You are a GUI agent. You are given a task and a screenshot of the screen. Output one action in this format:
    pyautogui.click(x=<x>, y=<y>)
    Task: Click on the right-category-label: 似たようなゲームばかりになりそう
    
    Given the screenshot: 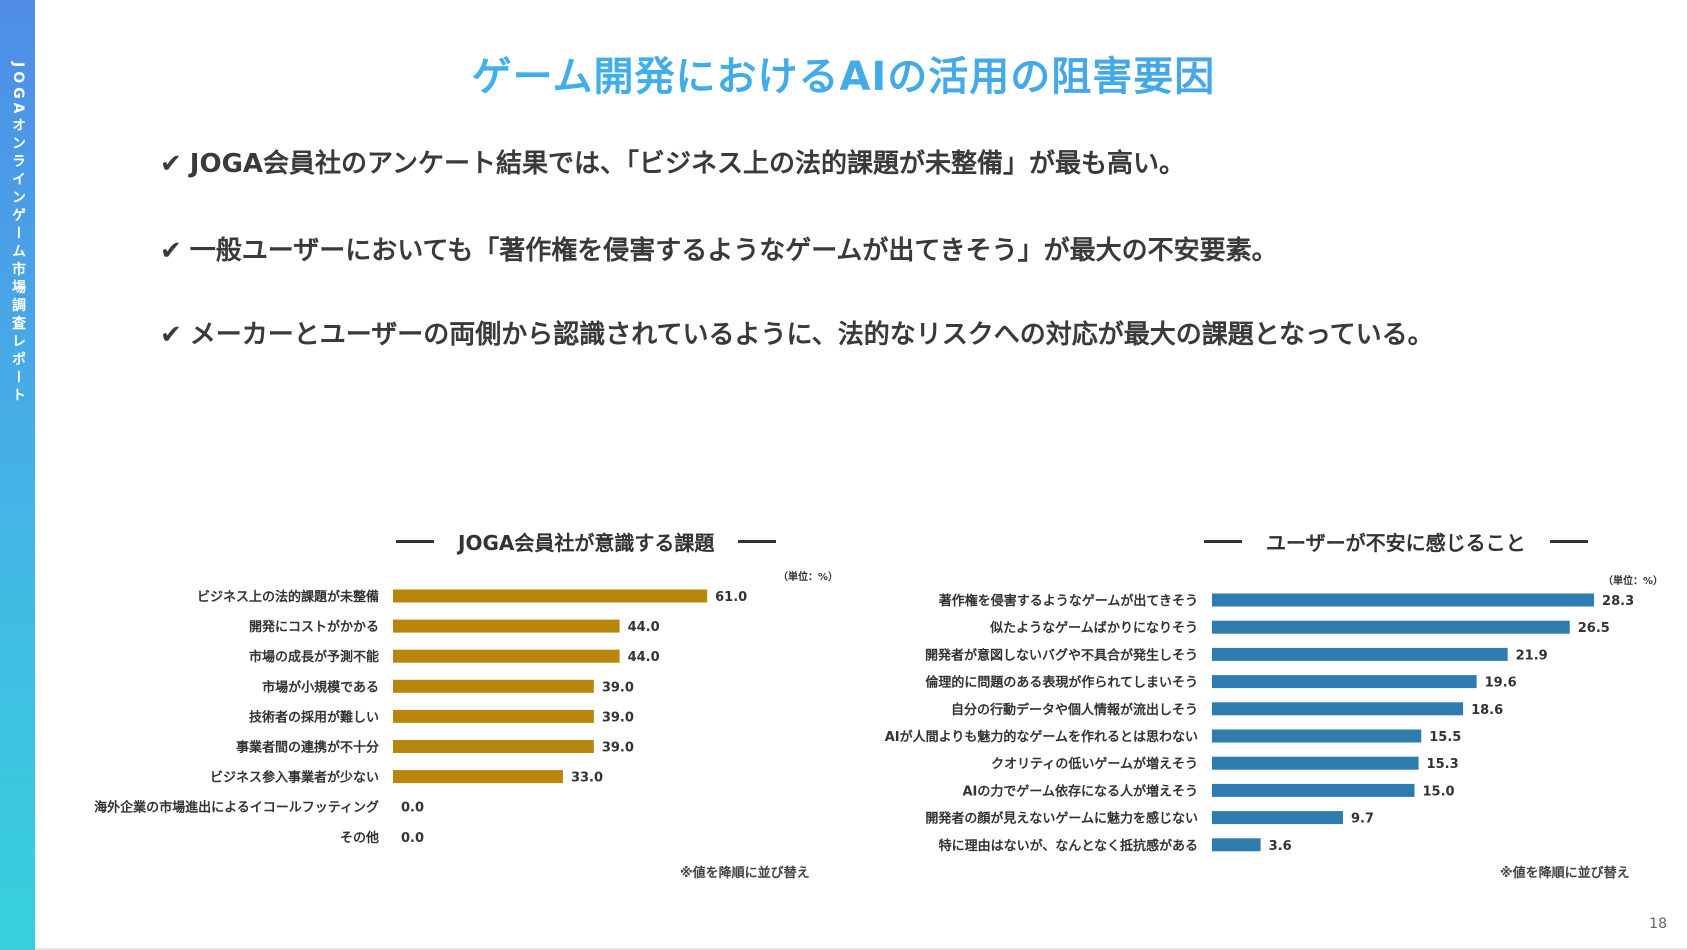 What is the action you would take?
    pyautogui.click(x=1093, y=628)
    